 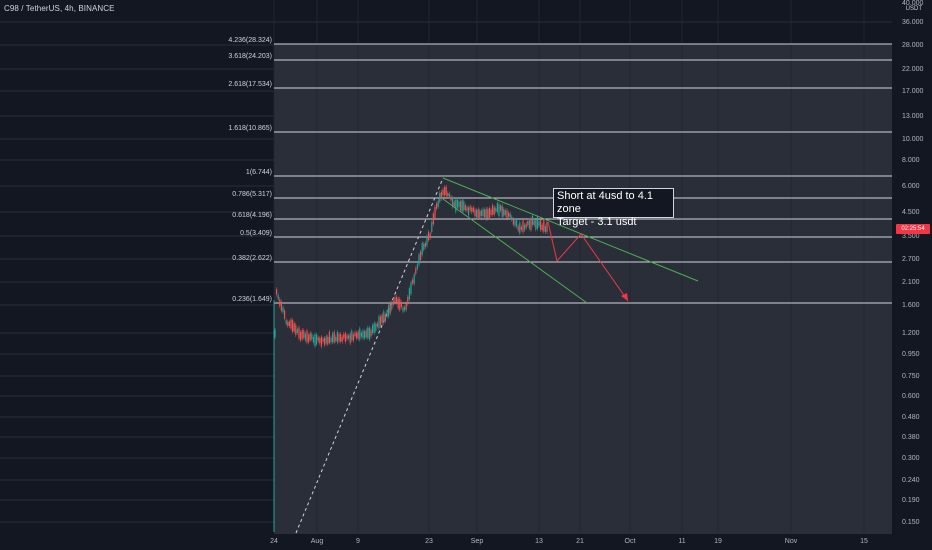 What do you see at coordinates (911, 522) in the screenshot?
I see `price-label: 0.150` at bounding box center [911, 522].